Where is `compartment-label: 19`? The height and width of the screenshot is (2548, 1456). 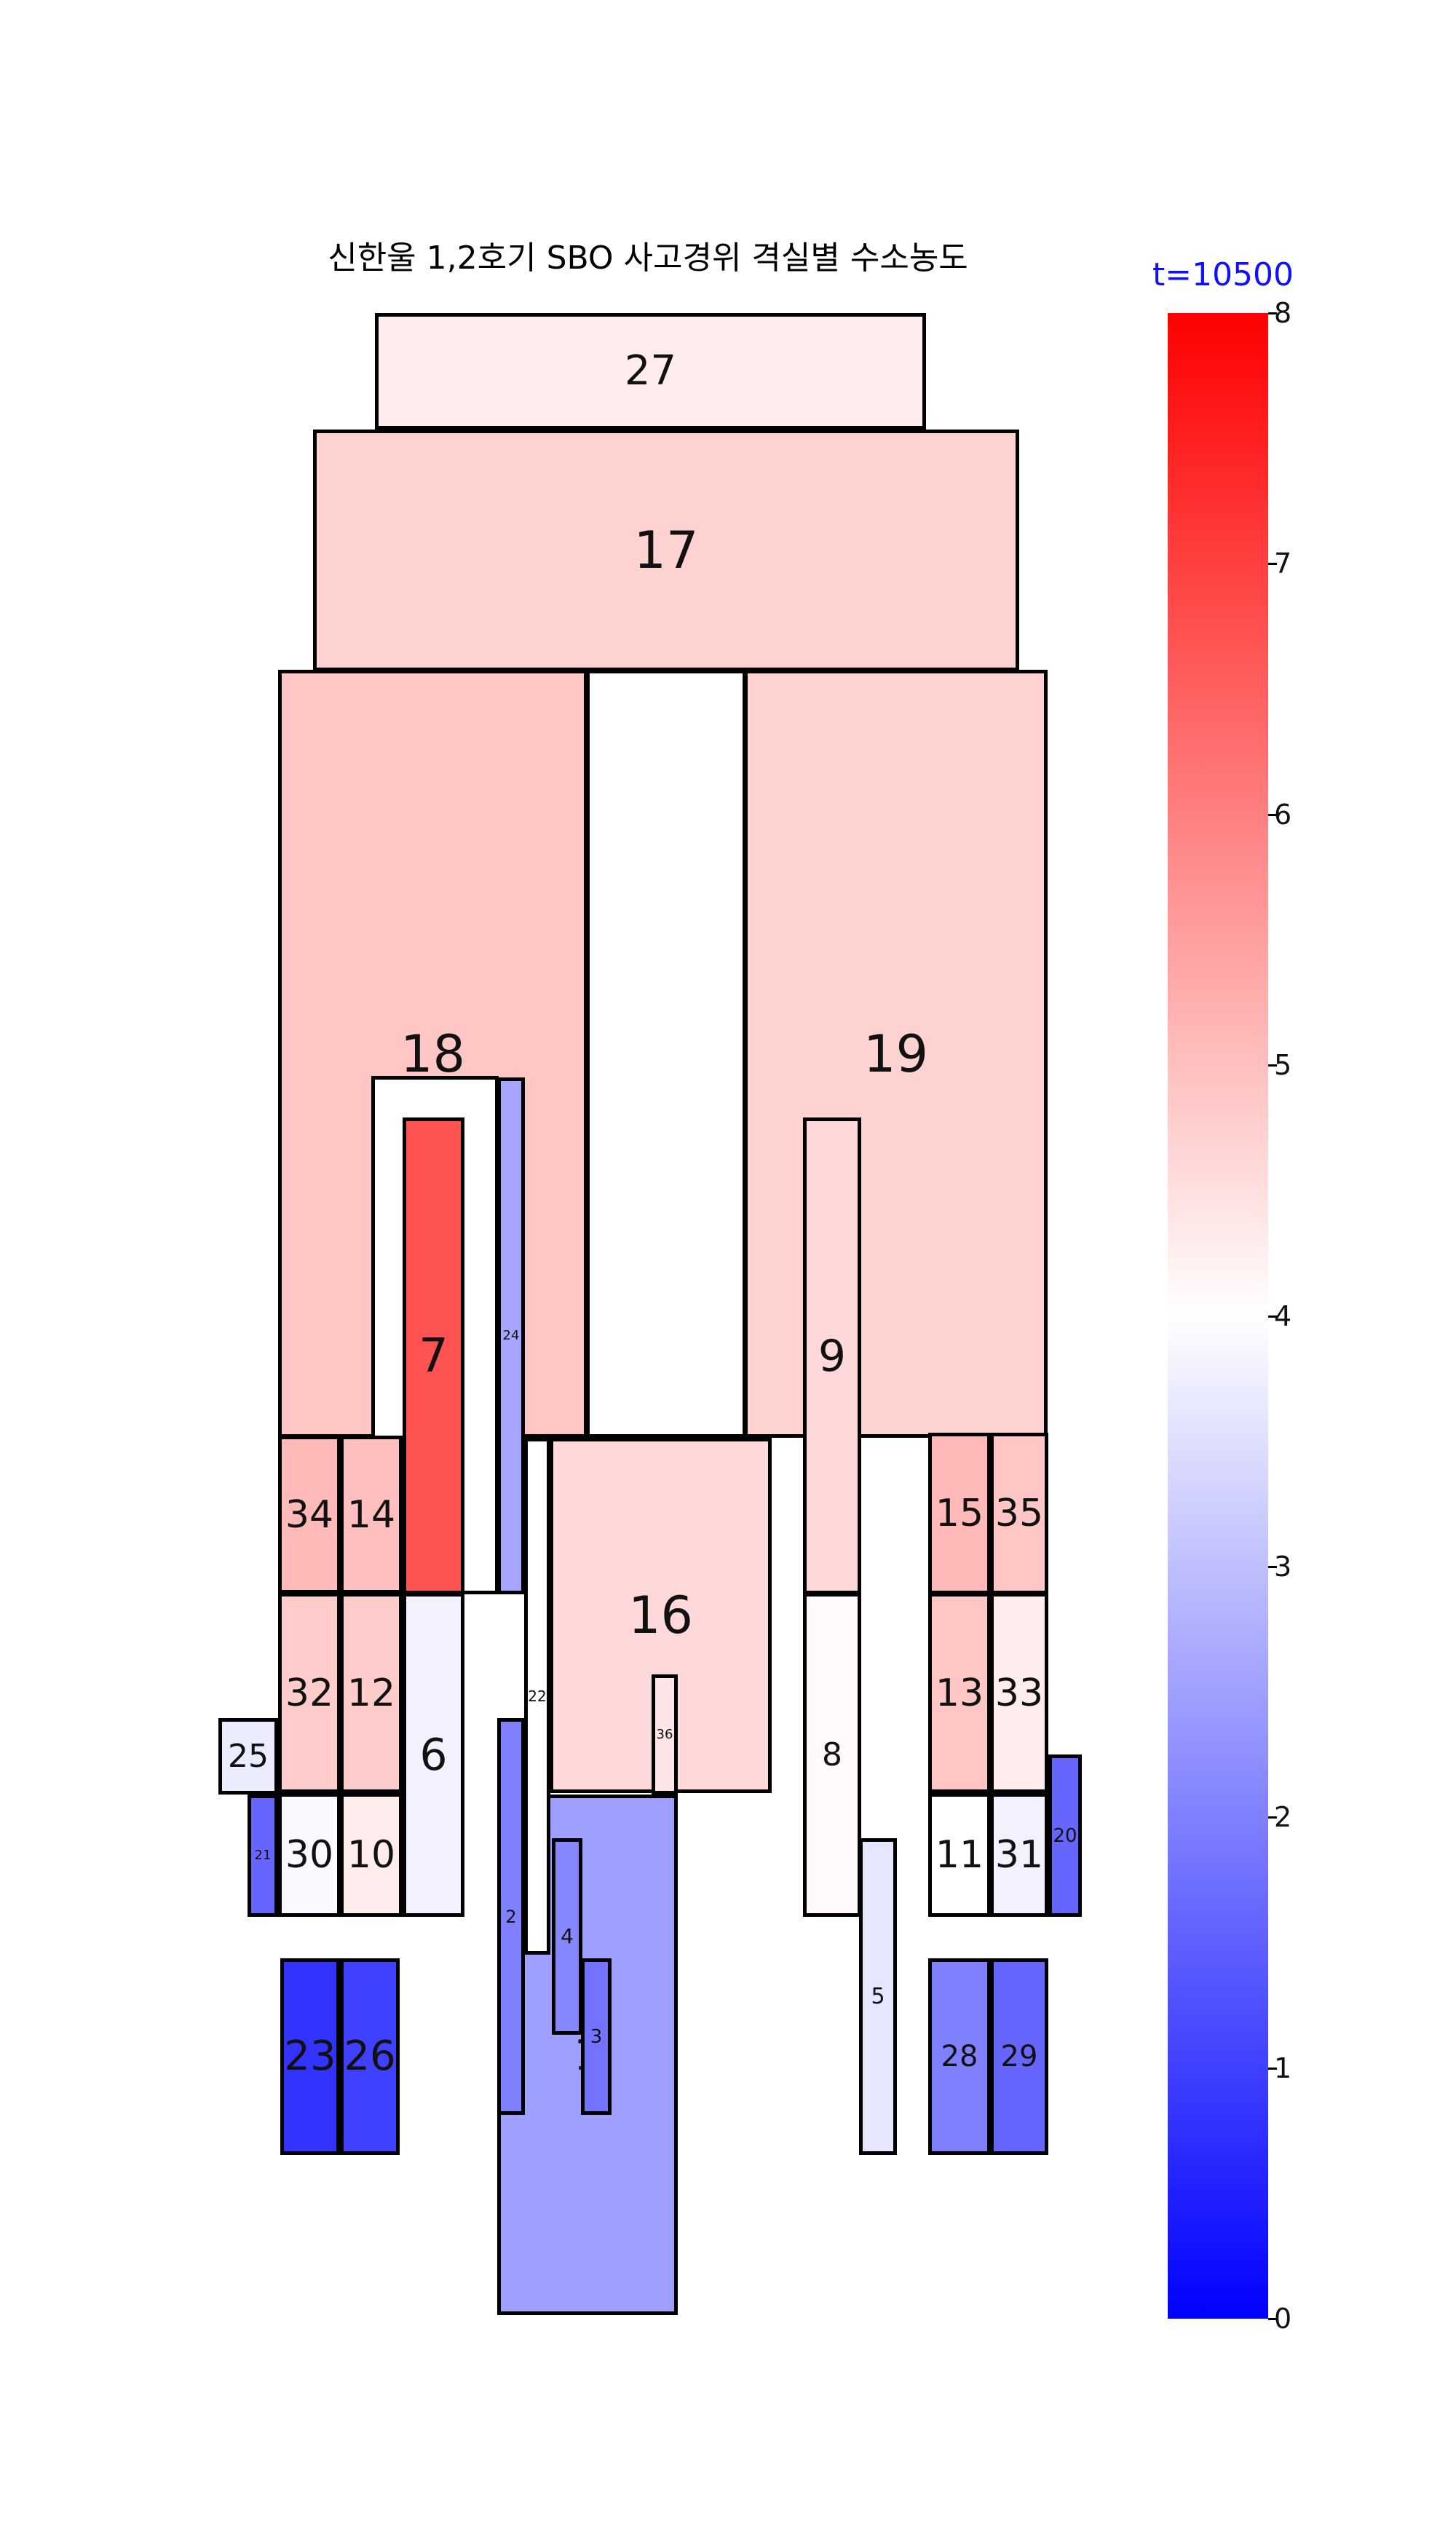
compartment-label: 19 is located at coordinates (896, 1054).